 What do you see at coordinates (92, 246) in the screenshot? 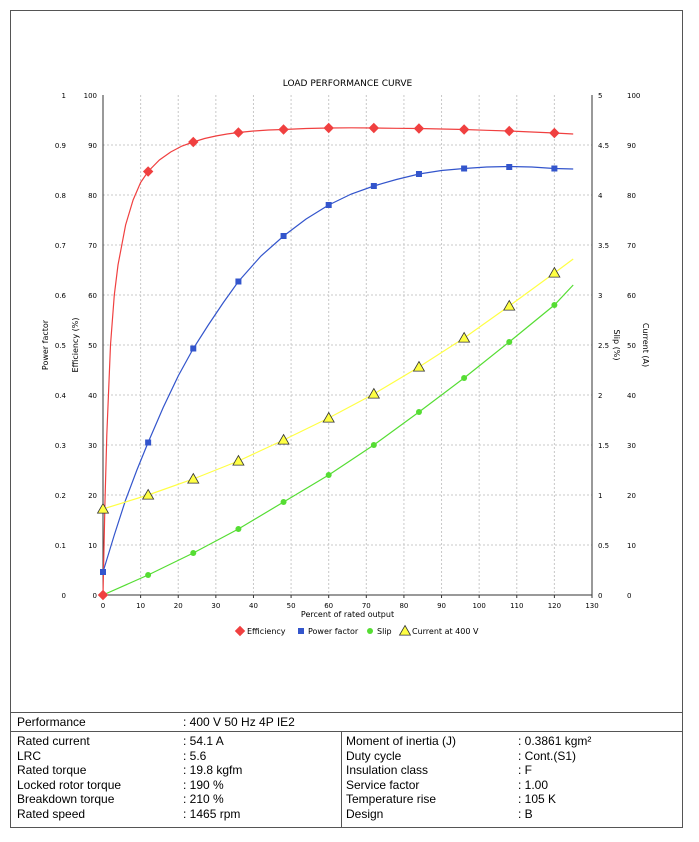
I see `efficiency-tick-label: 70` at bounding box center [92, 246].